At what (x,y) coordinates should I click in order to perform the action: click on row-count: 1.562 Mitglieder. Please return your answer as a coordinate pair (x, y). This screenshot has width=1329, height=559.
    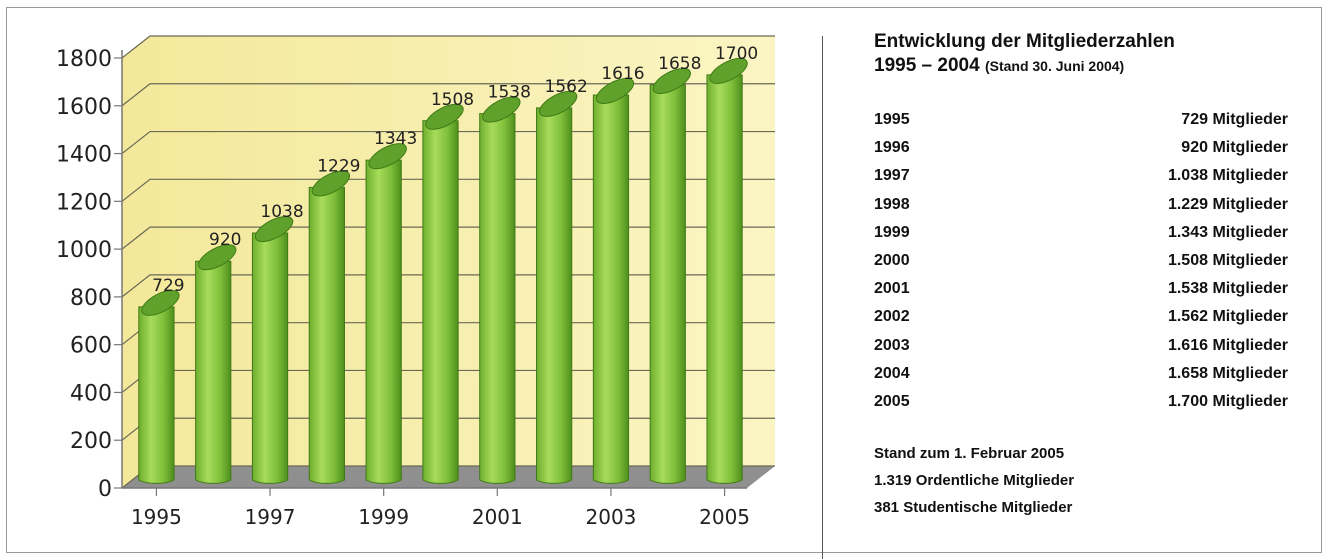
    Looking at the image, I should click on (1227, 317).